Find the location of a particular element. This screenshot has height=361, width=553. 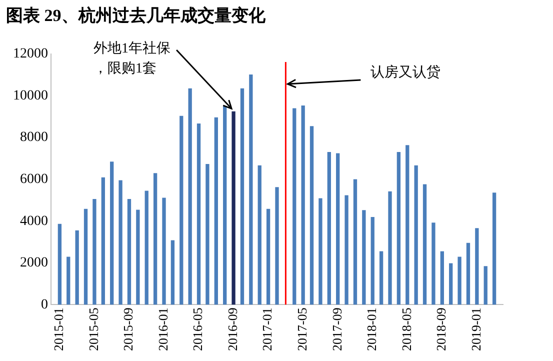

ref-line-label: 认房又认贷 is located at coordinates (405, 72).